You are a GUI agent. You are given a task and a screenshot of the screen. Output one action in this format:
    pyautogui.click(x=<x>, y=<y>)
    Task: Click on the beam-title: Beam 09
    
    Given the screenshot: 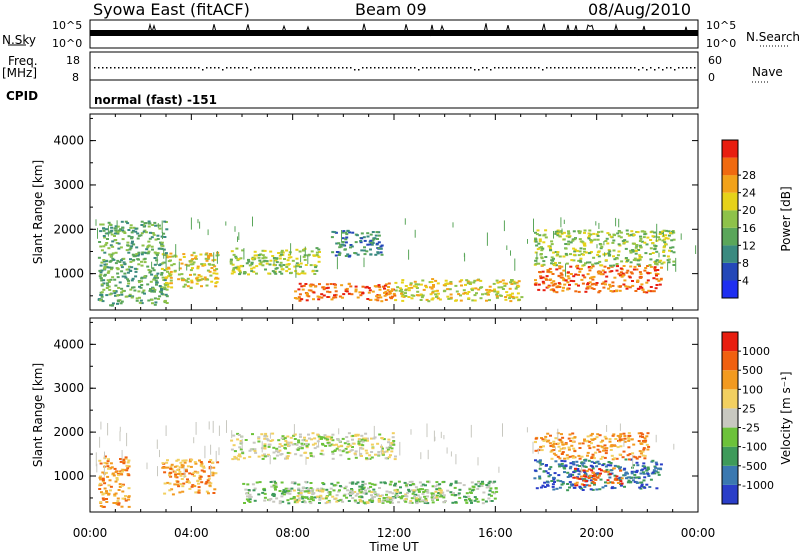 What is the action you would take?
    pyautogui.click(x=391, y=9)
    